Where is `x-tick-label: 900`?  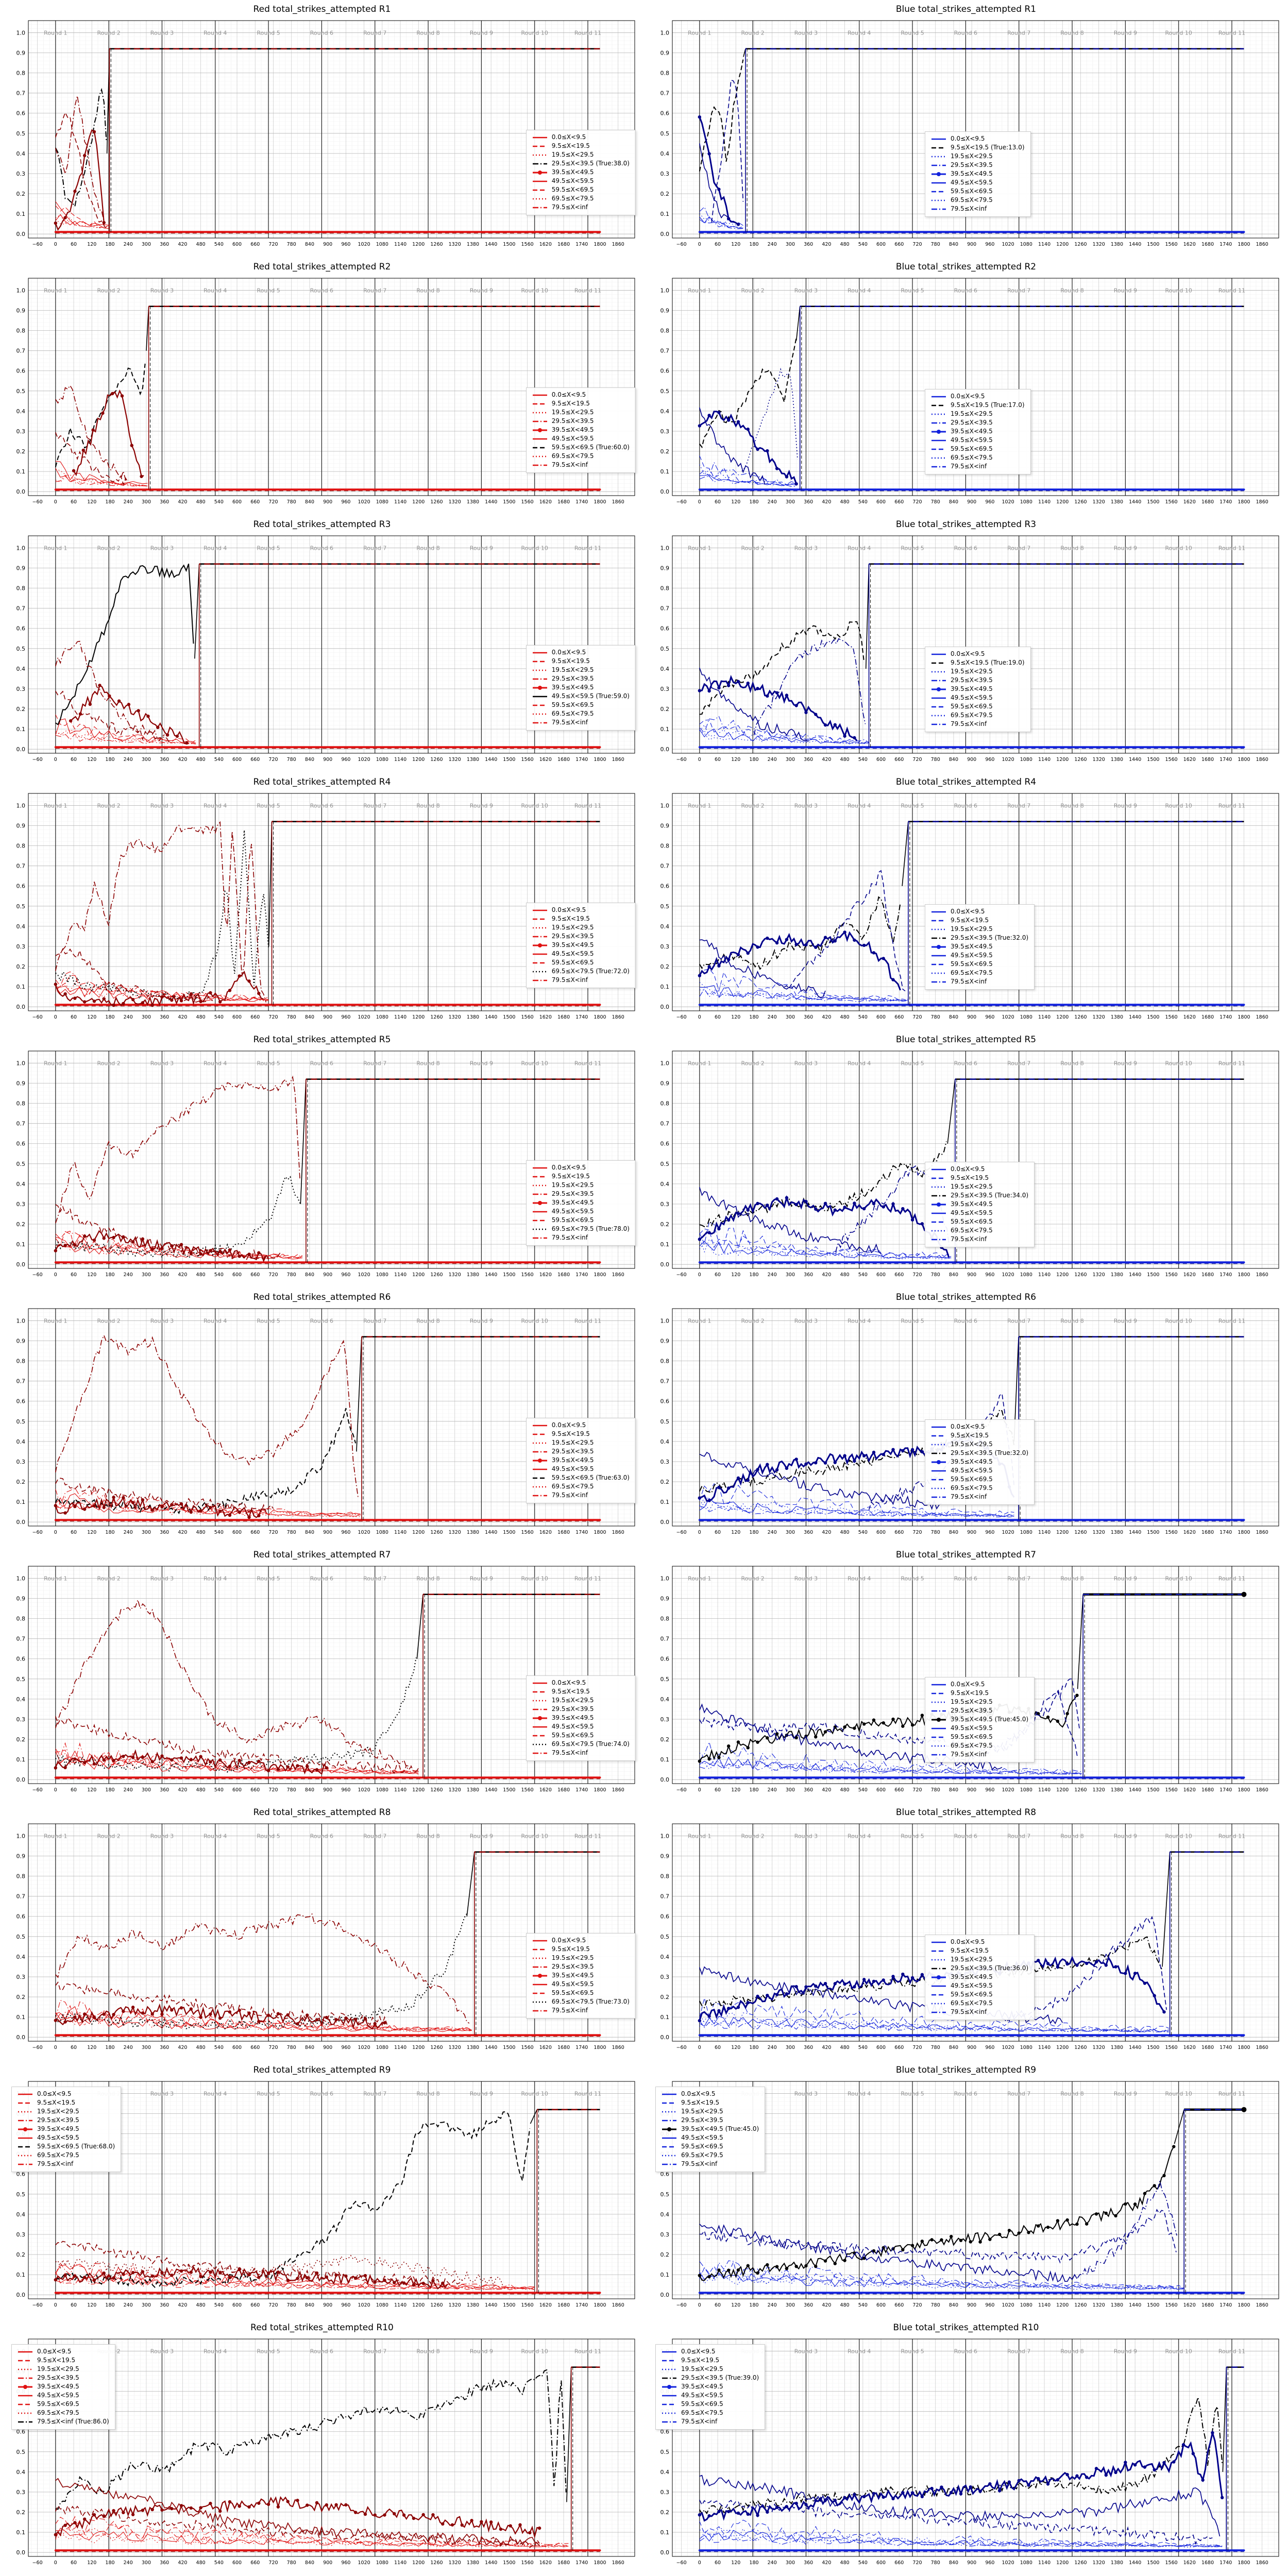 x-tick-label: 900 is located at coordinates (327, 1275).